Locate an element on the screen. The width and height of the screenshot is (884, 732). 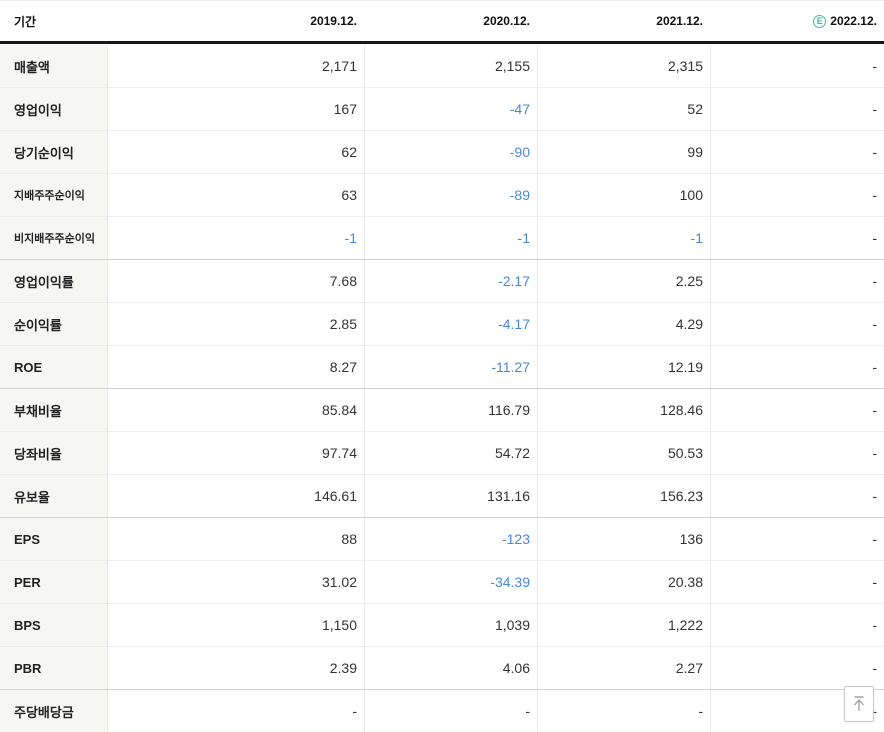
cell-value: 52 is located at coordinates (623, 109).